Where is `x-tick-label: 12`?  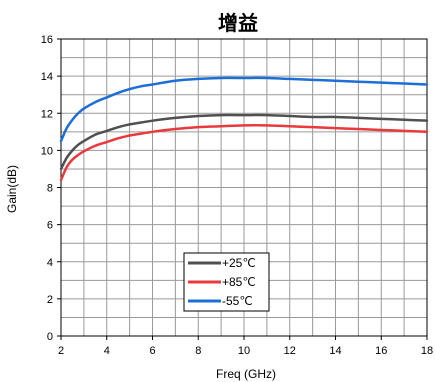 x-tick-label: 12 is located at coordinates (290, 351).